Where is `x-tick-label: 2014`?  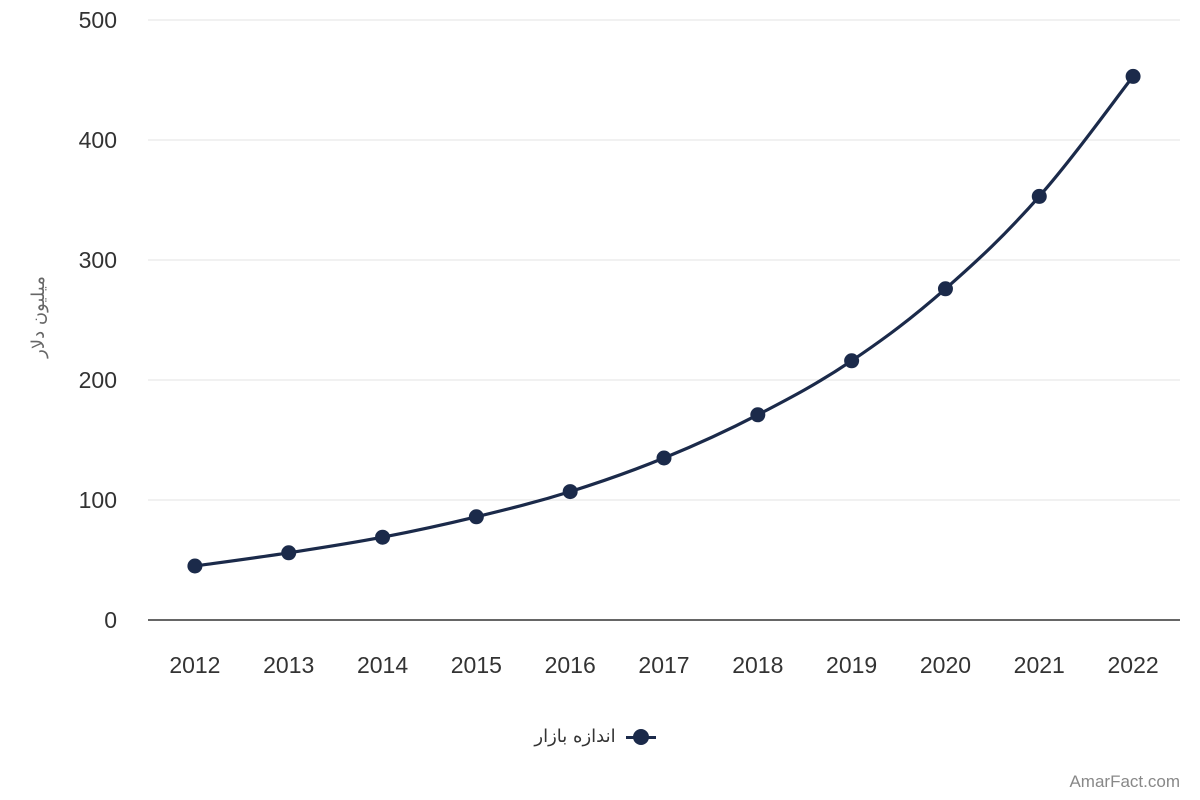 x-tick-label: 2014 is located at coordinates (382, 665).